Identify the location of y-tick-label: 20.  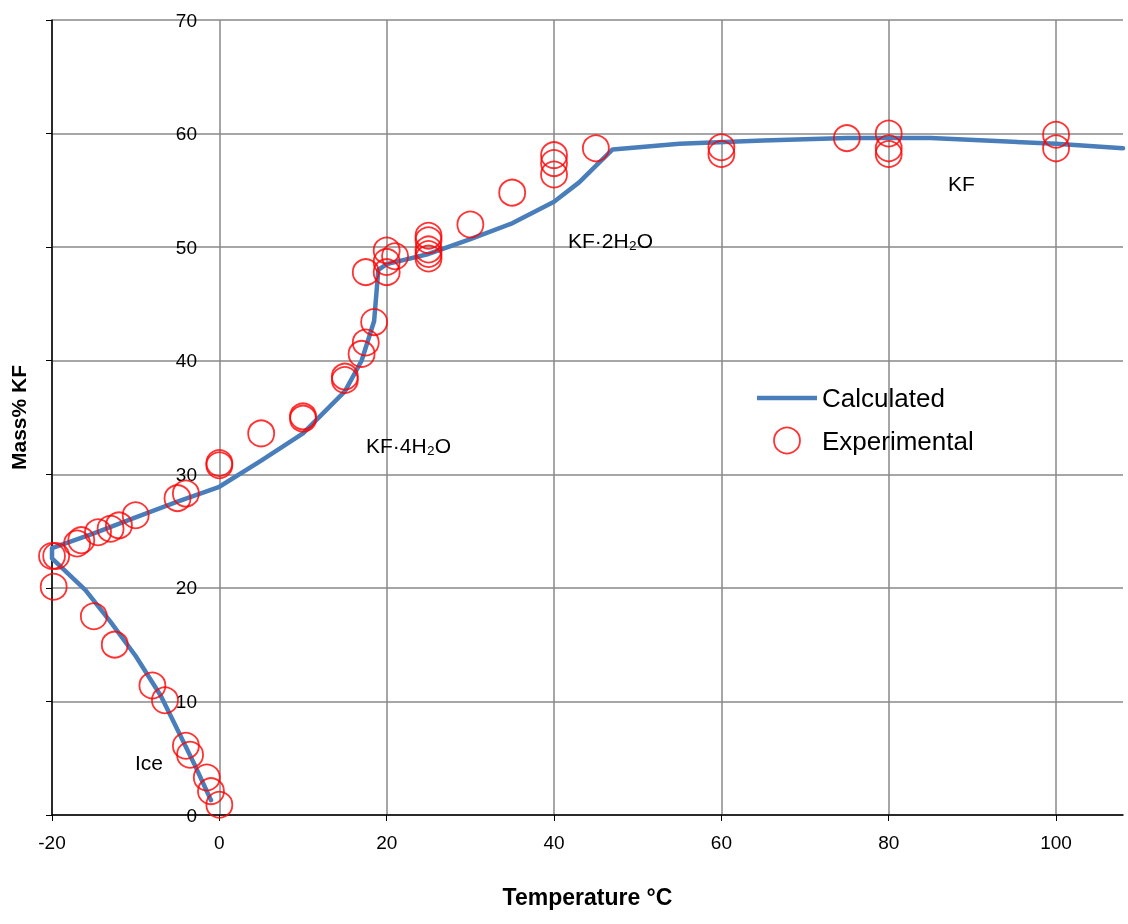
(186, 588).